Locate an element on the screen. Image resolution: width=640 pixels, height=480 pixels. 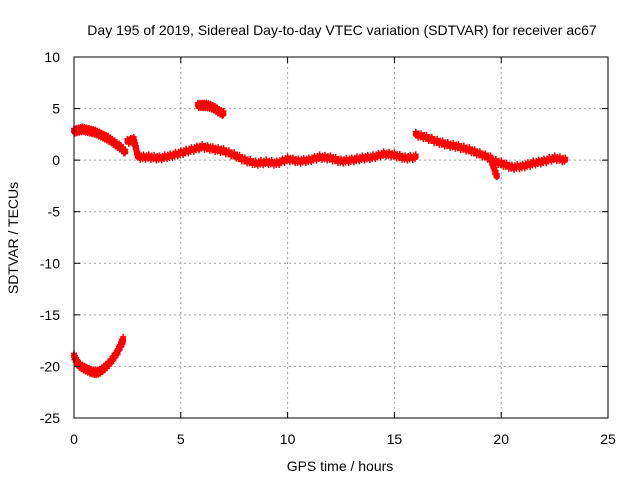
y-tick-label: 10 is located at coordinates (52, 57).